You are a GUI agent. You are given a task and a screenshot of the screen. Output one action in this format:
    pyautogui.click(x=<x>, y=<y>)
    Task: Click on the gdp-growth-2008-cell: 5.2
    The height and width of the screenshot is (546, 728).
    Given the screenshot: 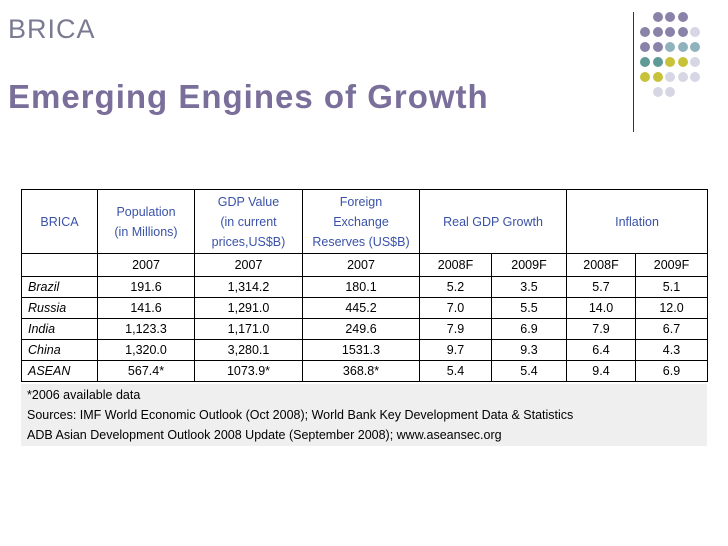 What is the action you would take?
    pyautogui.click(x=455, y=287)
    